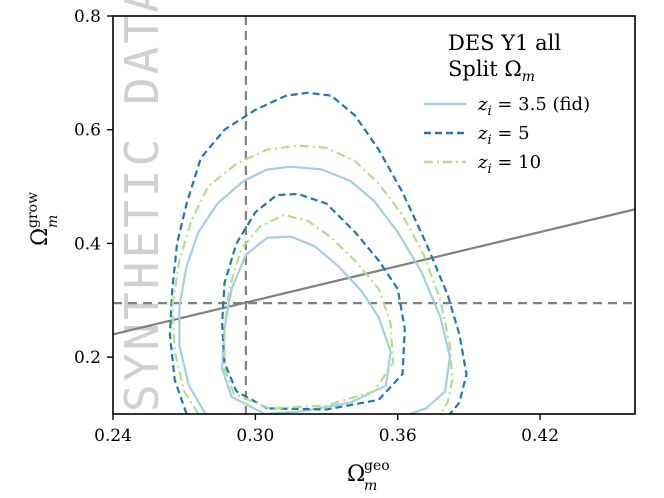 Image resolution: width=664 pixels, height=498 pixels. What do you see at coordinates (142, 206) in the screenshot?
I see `watermark-text: SYNTHETIC DATA` at bounding box center [142, 206].